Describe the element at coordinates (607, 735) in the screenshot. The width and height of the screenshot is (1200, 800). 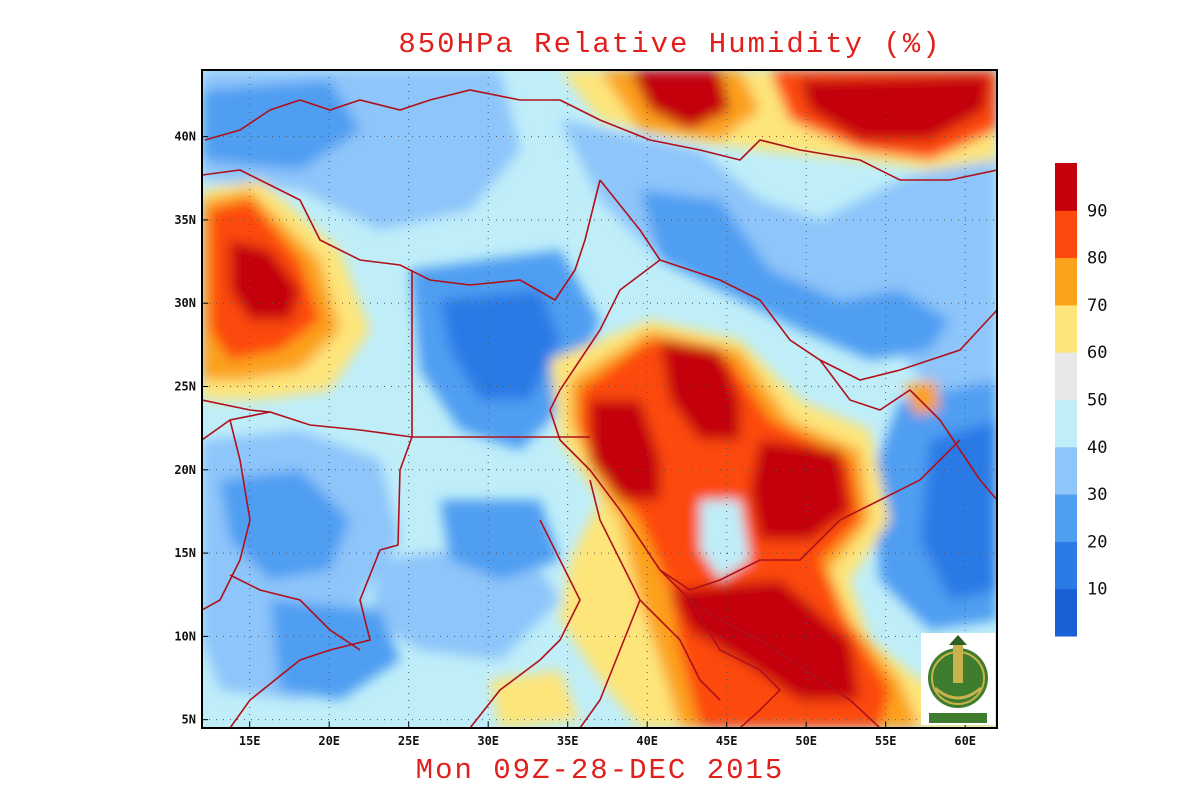
I see `longitude-axis: 15E 20E 25E 30E 35E 40E 45E 50E 55E 60E` at that location.